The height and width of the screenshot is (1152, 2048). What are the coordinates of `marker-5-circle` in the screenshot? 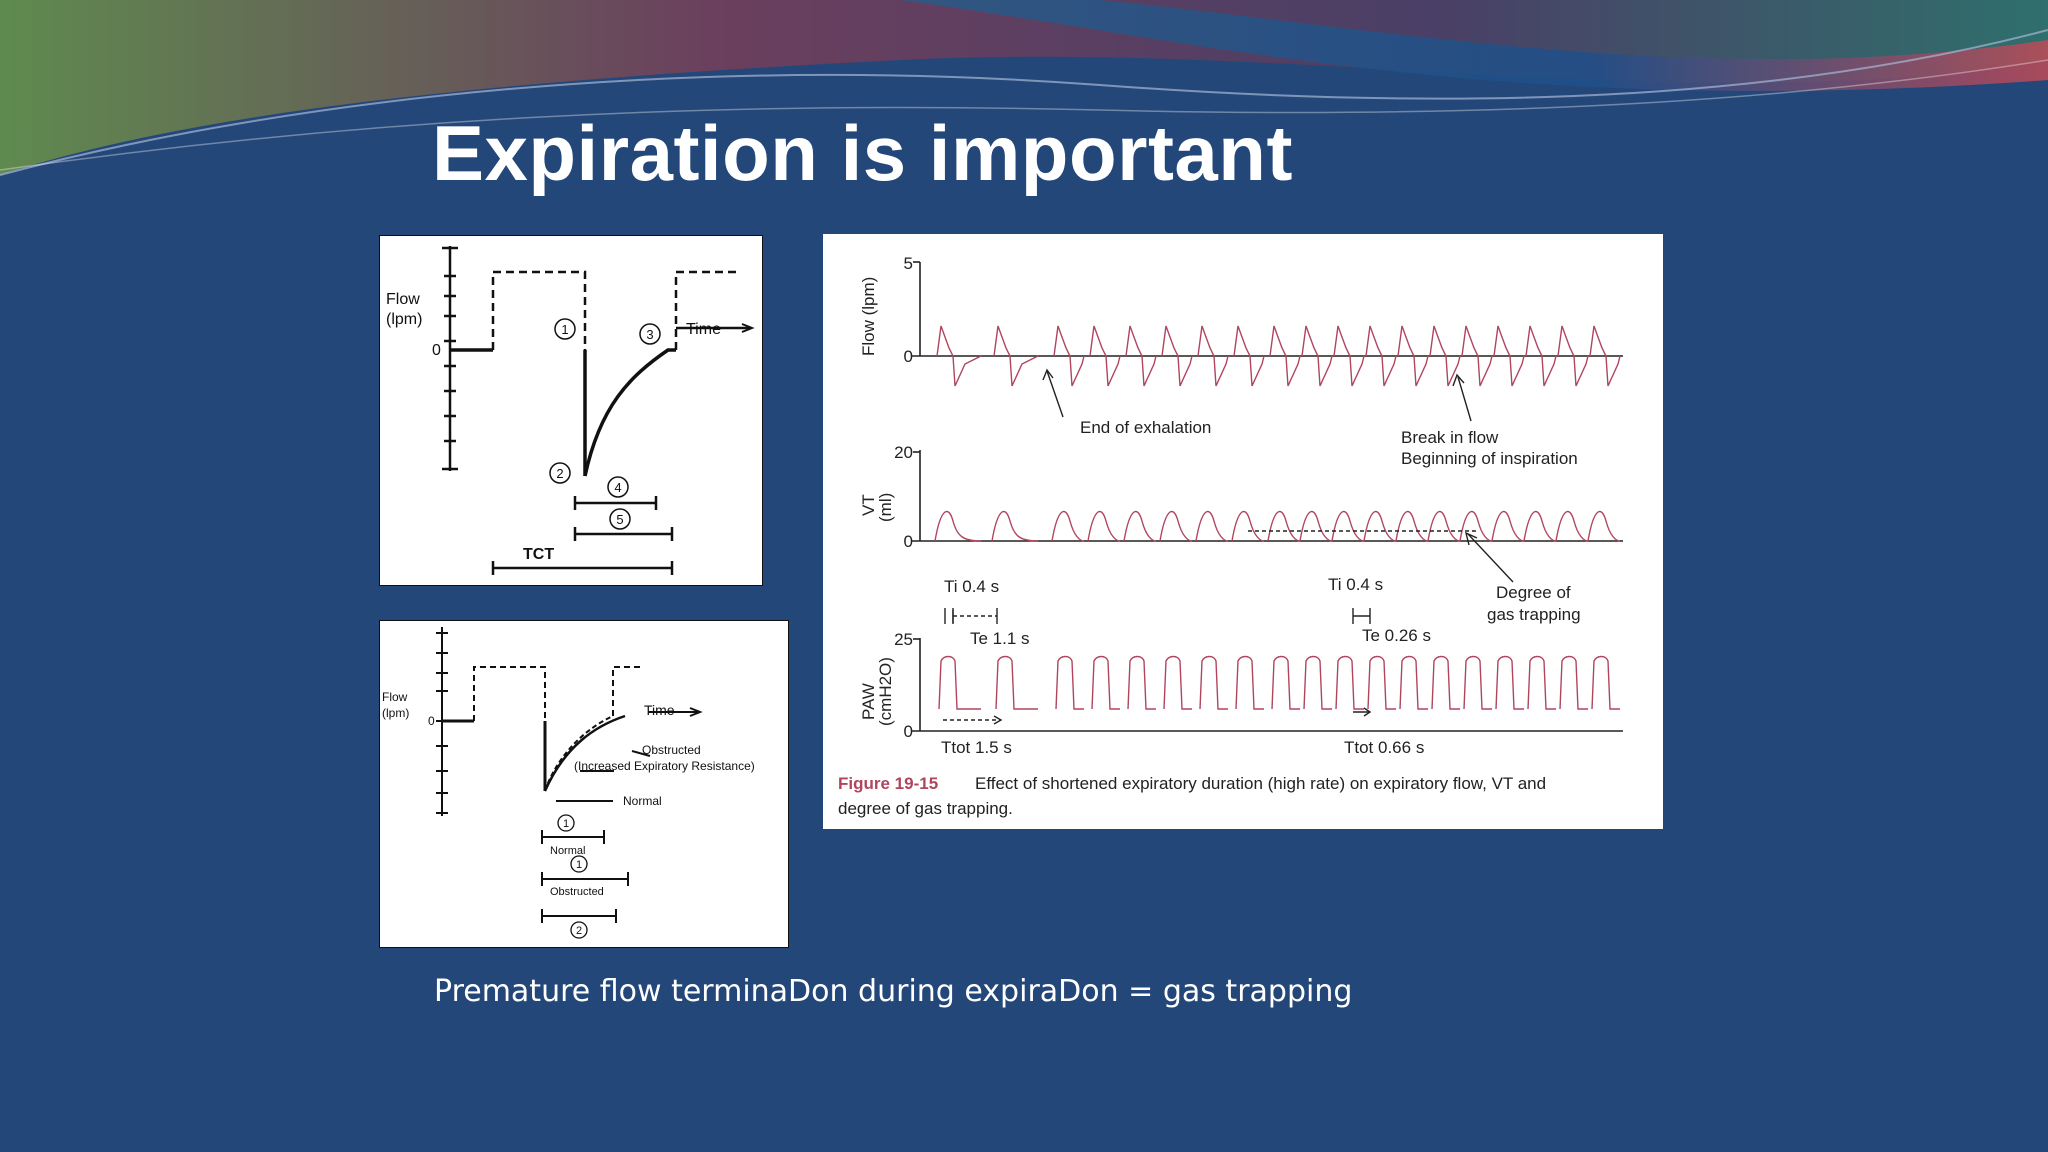 It's located at (620, 519).